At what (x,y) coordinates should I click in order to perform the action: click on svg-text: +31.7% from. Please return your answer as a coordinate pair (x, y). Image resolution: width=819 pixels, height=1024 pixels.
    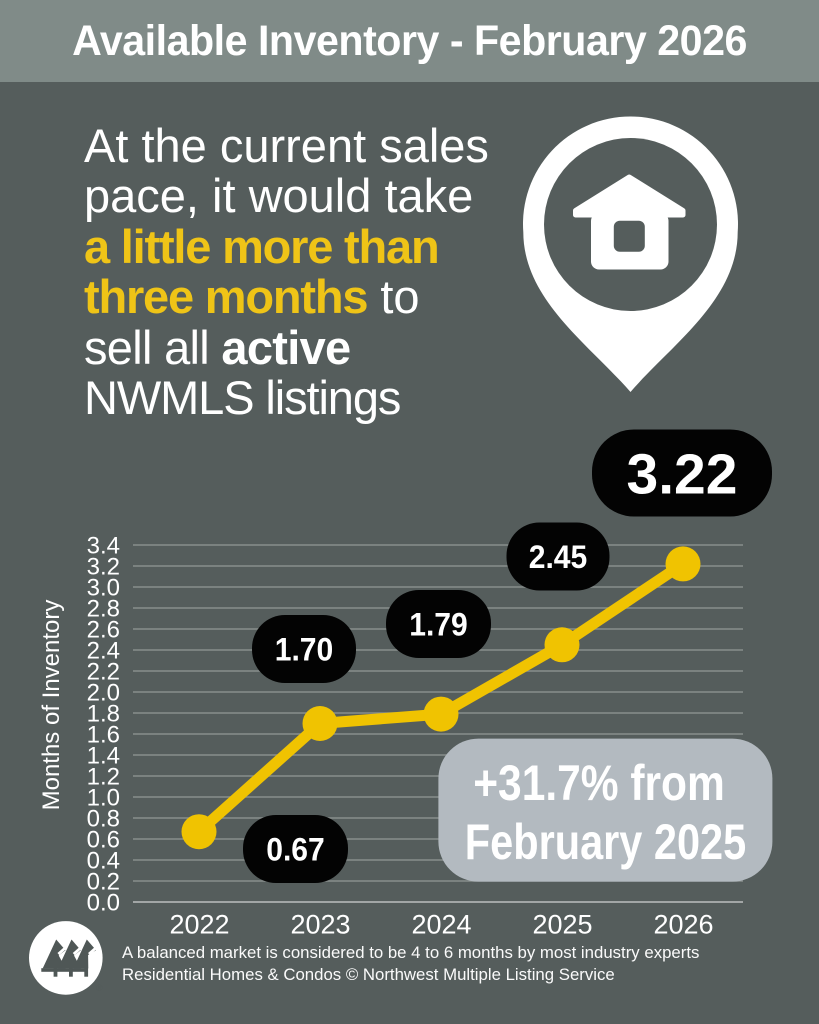
    Looking at the image, I should click on (599, 783).